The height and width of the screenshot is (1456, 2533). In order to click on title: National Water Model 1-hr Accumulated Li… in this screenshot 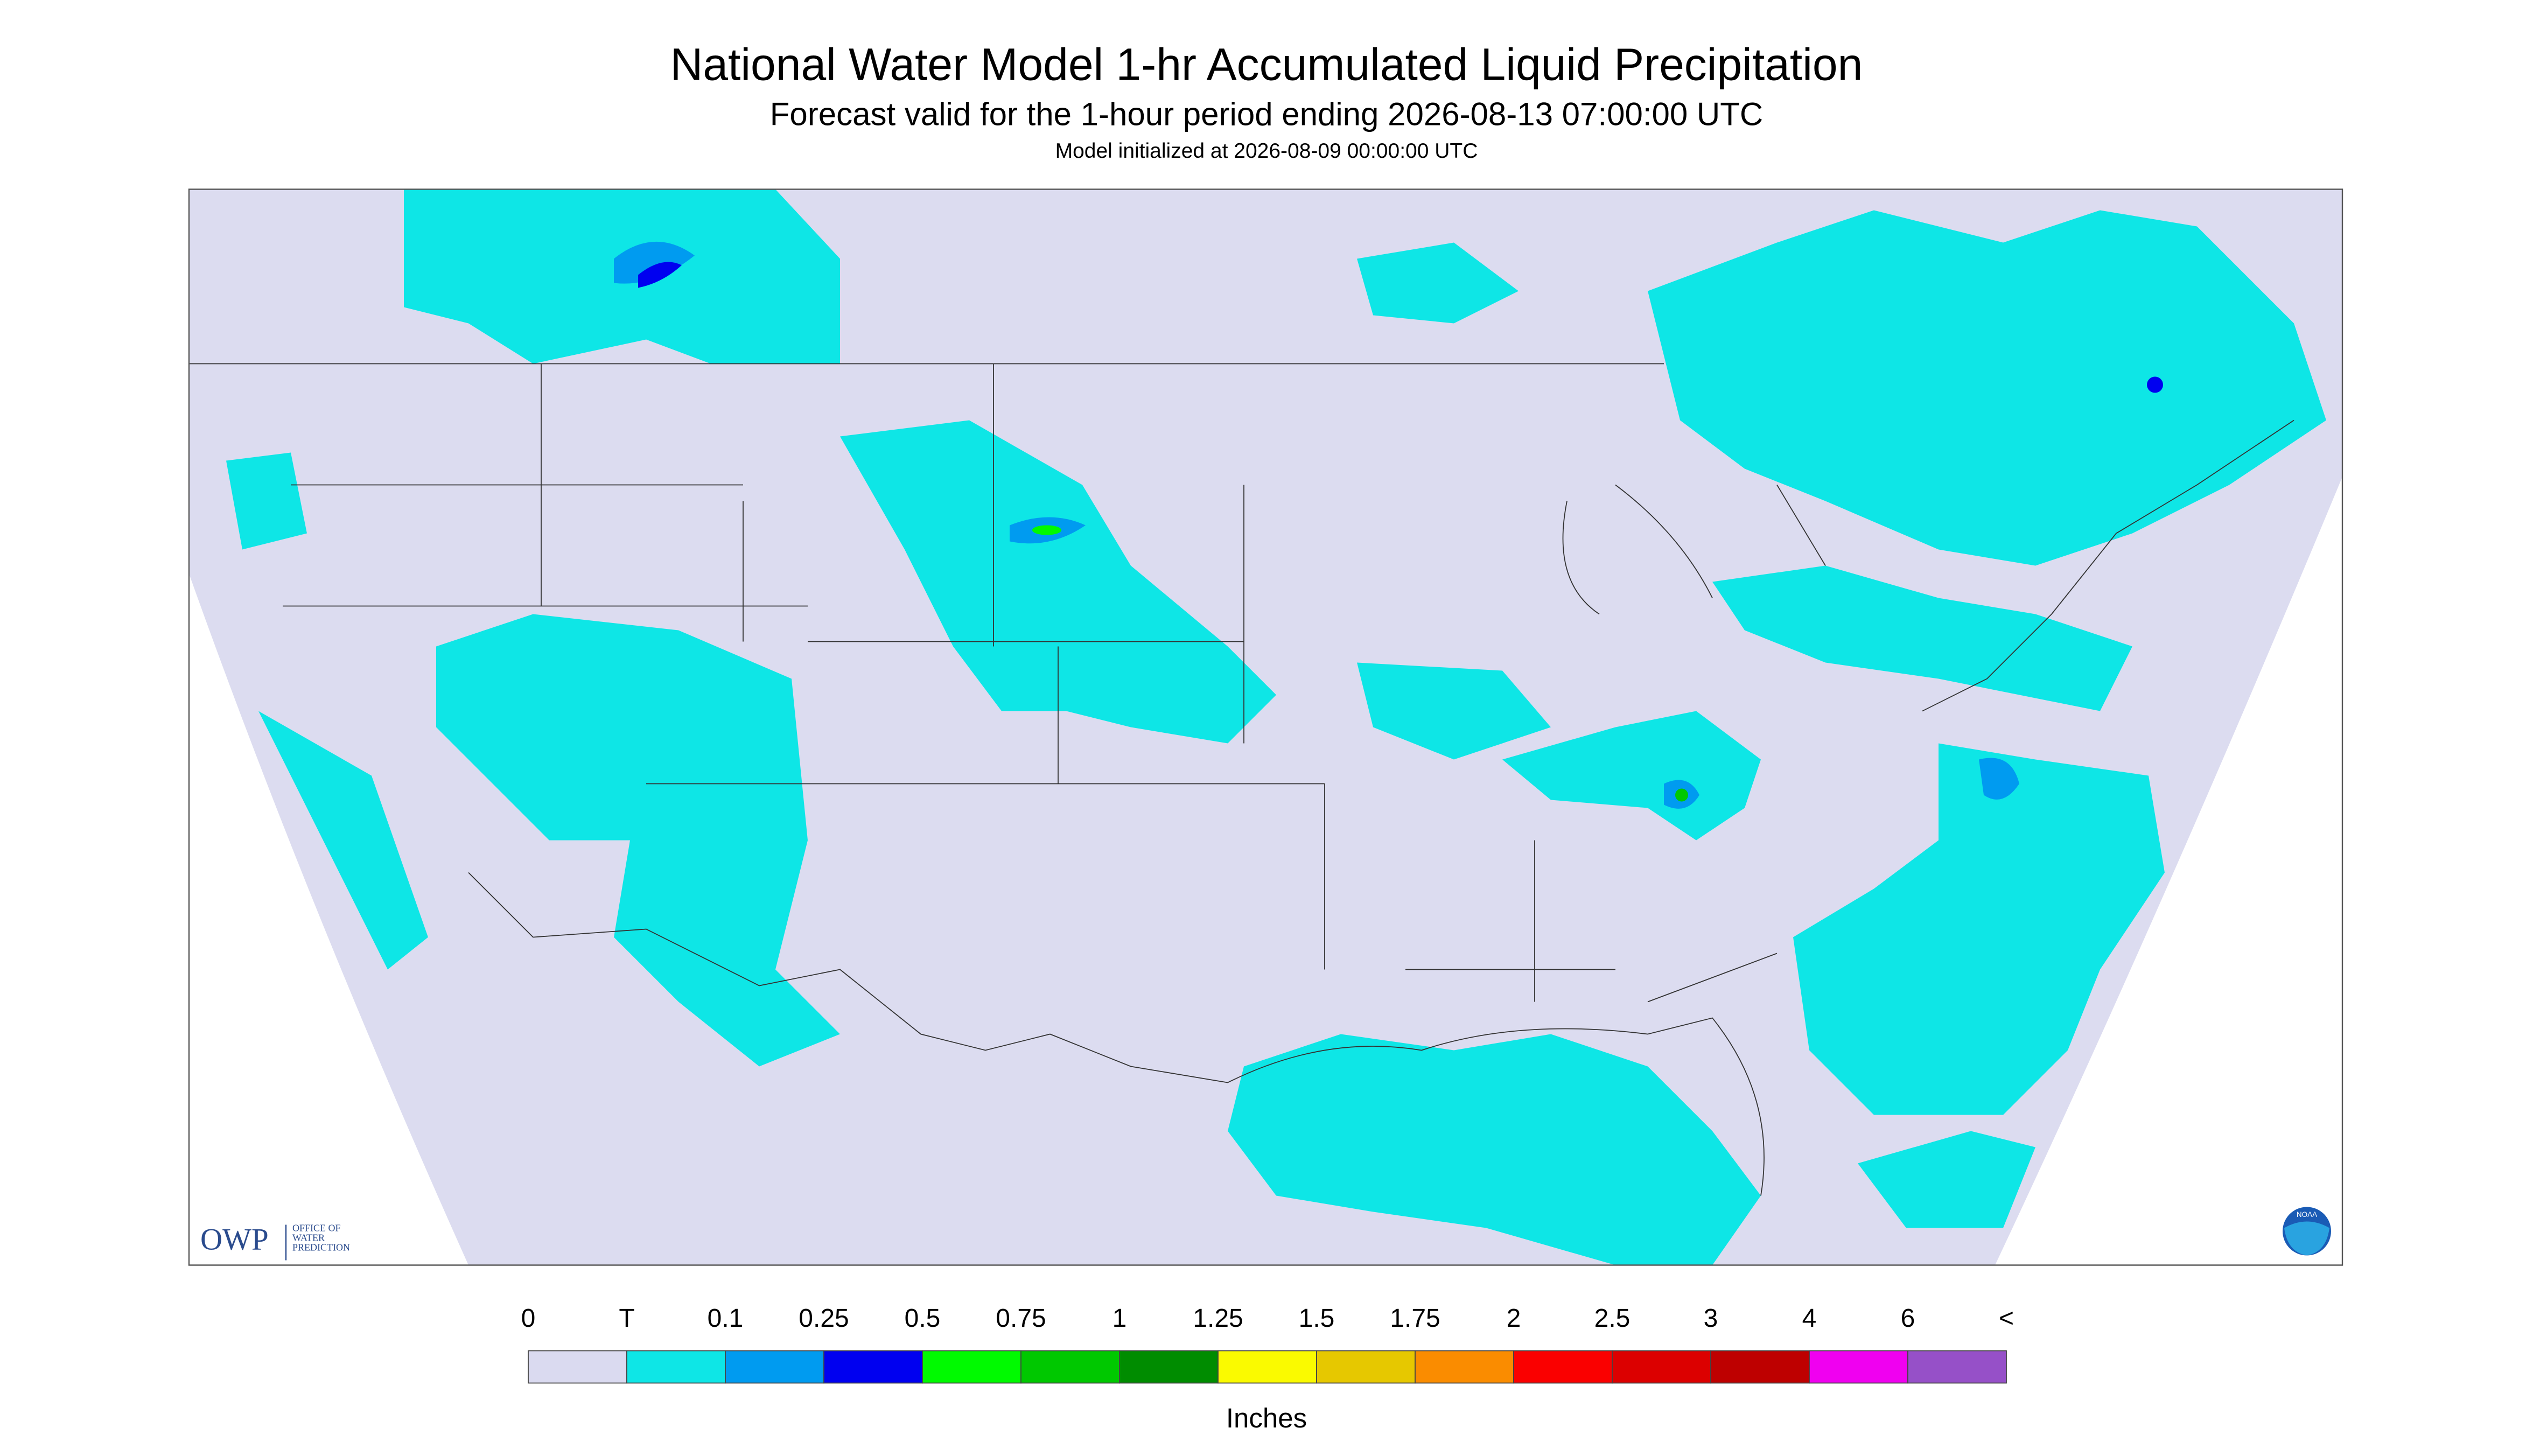, I will do `click(1266, 64)`.